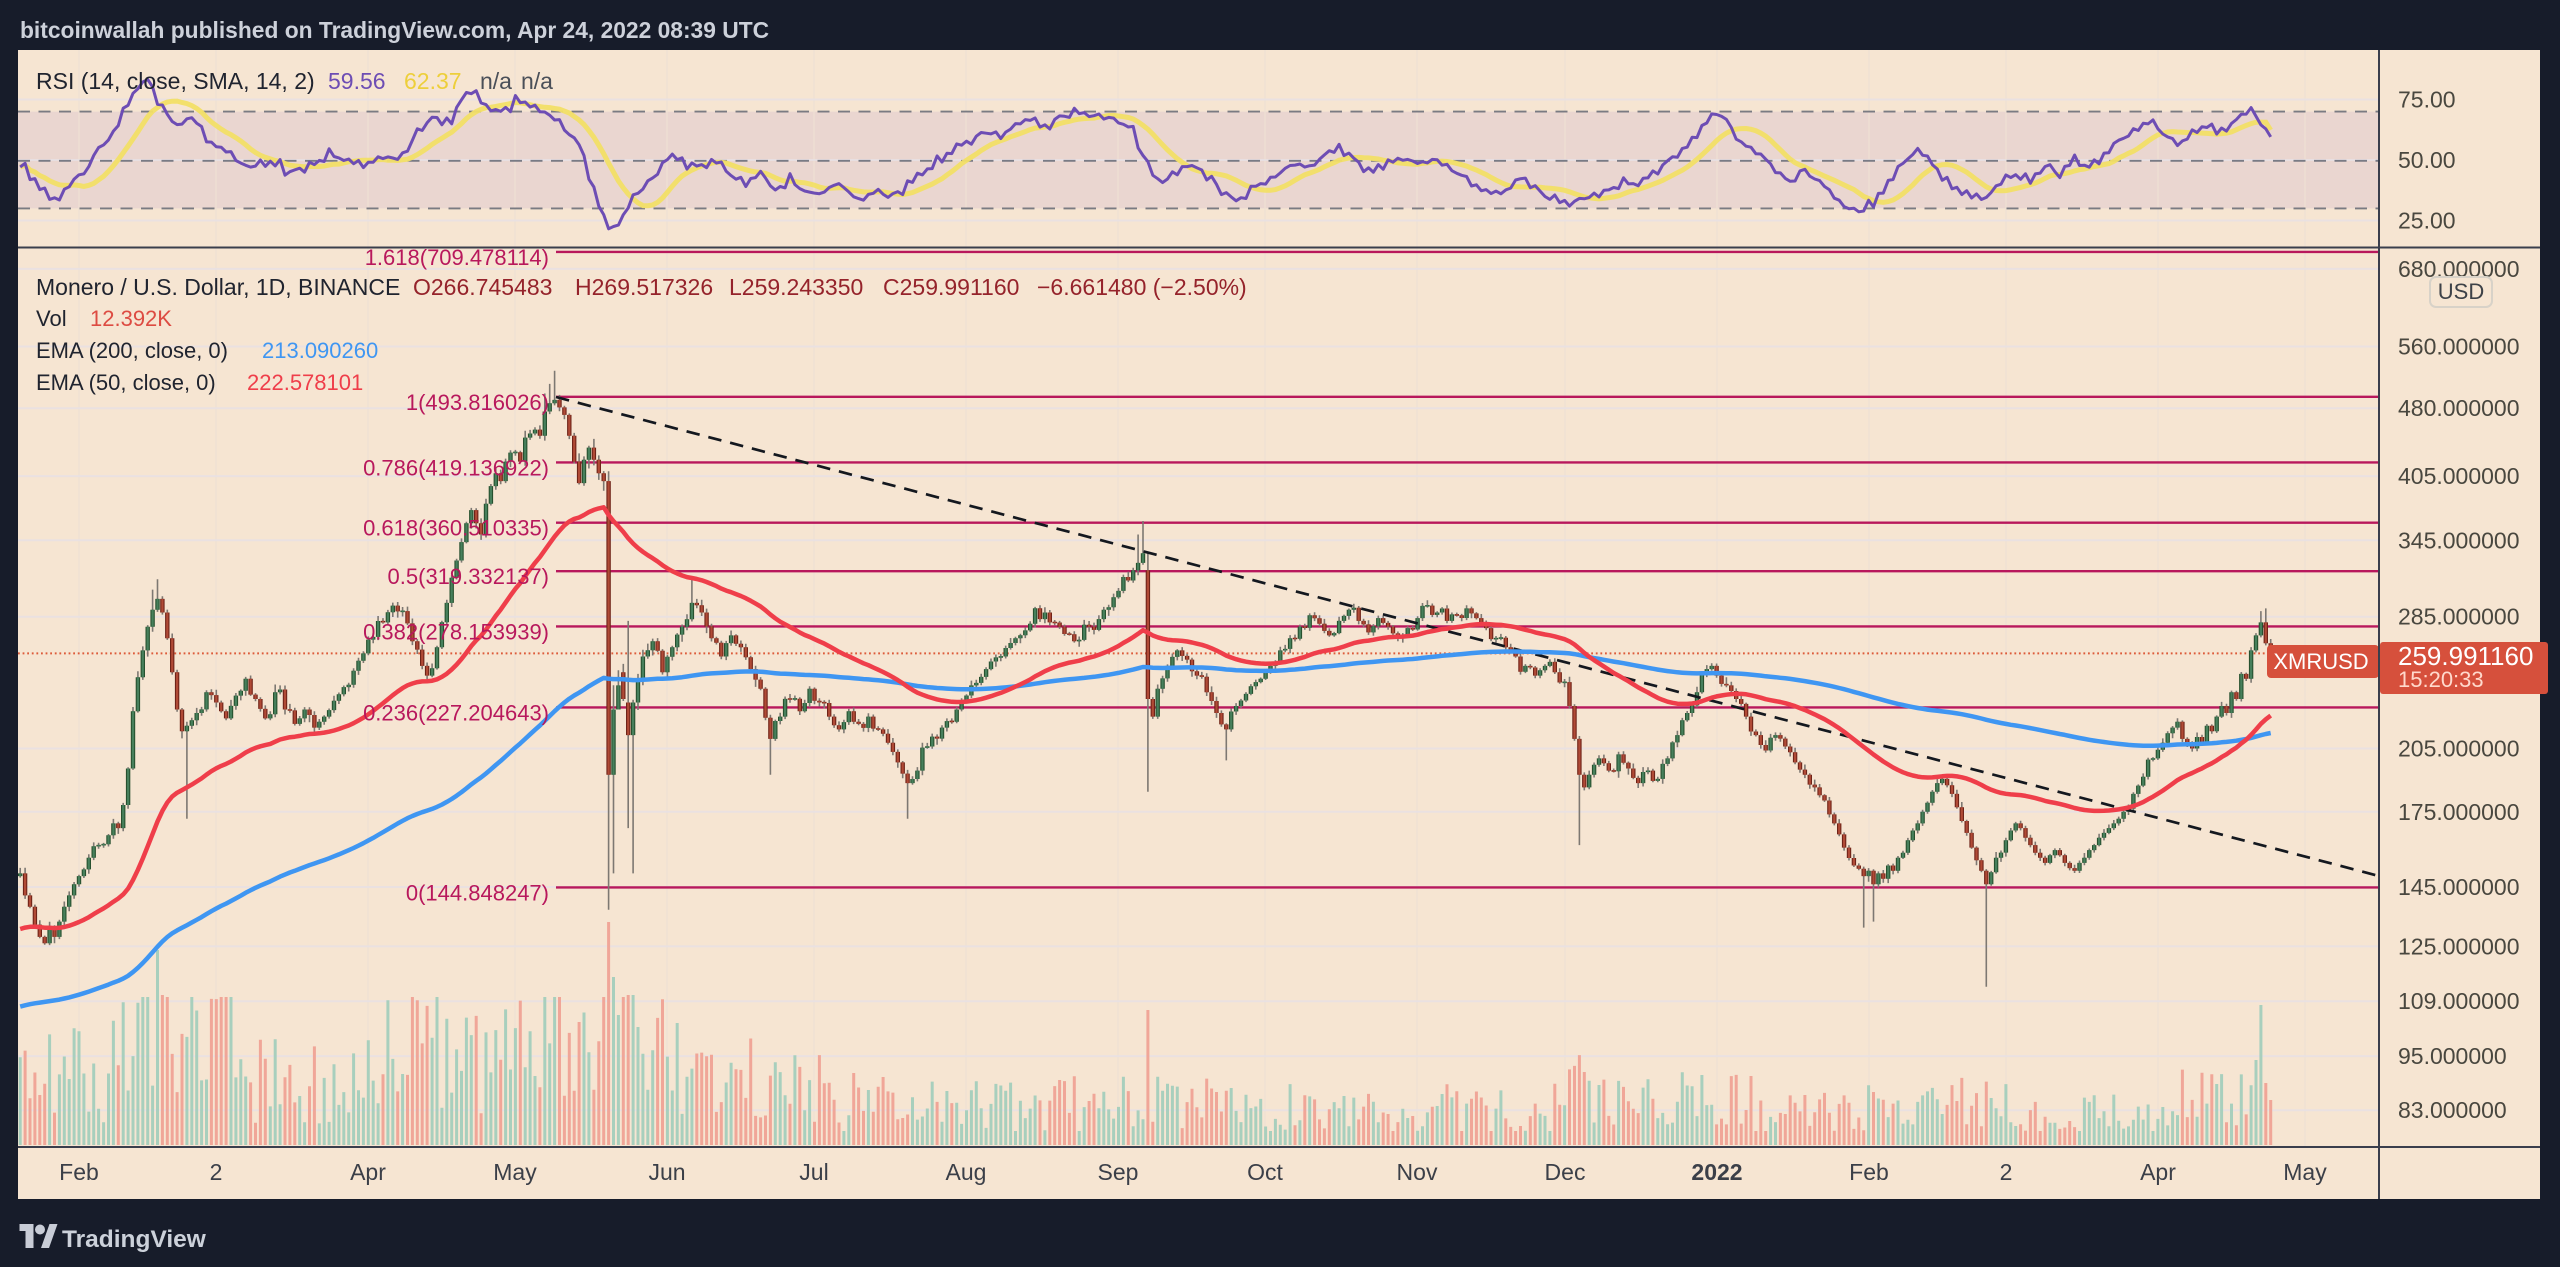 The width and height of the screenshot is (2560, 1267). What do you see at coordinates (2459, 749) in the screenshot?
I see `svg-text: 205.000000` at bounding box center [2459, 749].